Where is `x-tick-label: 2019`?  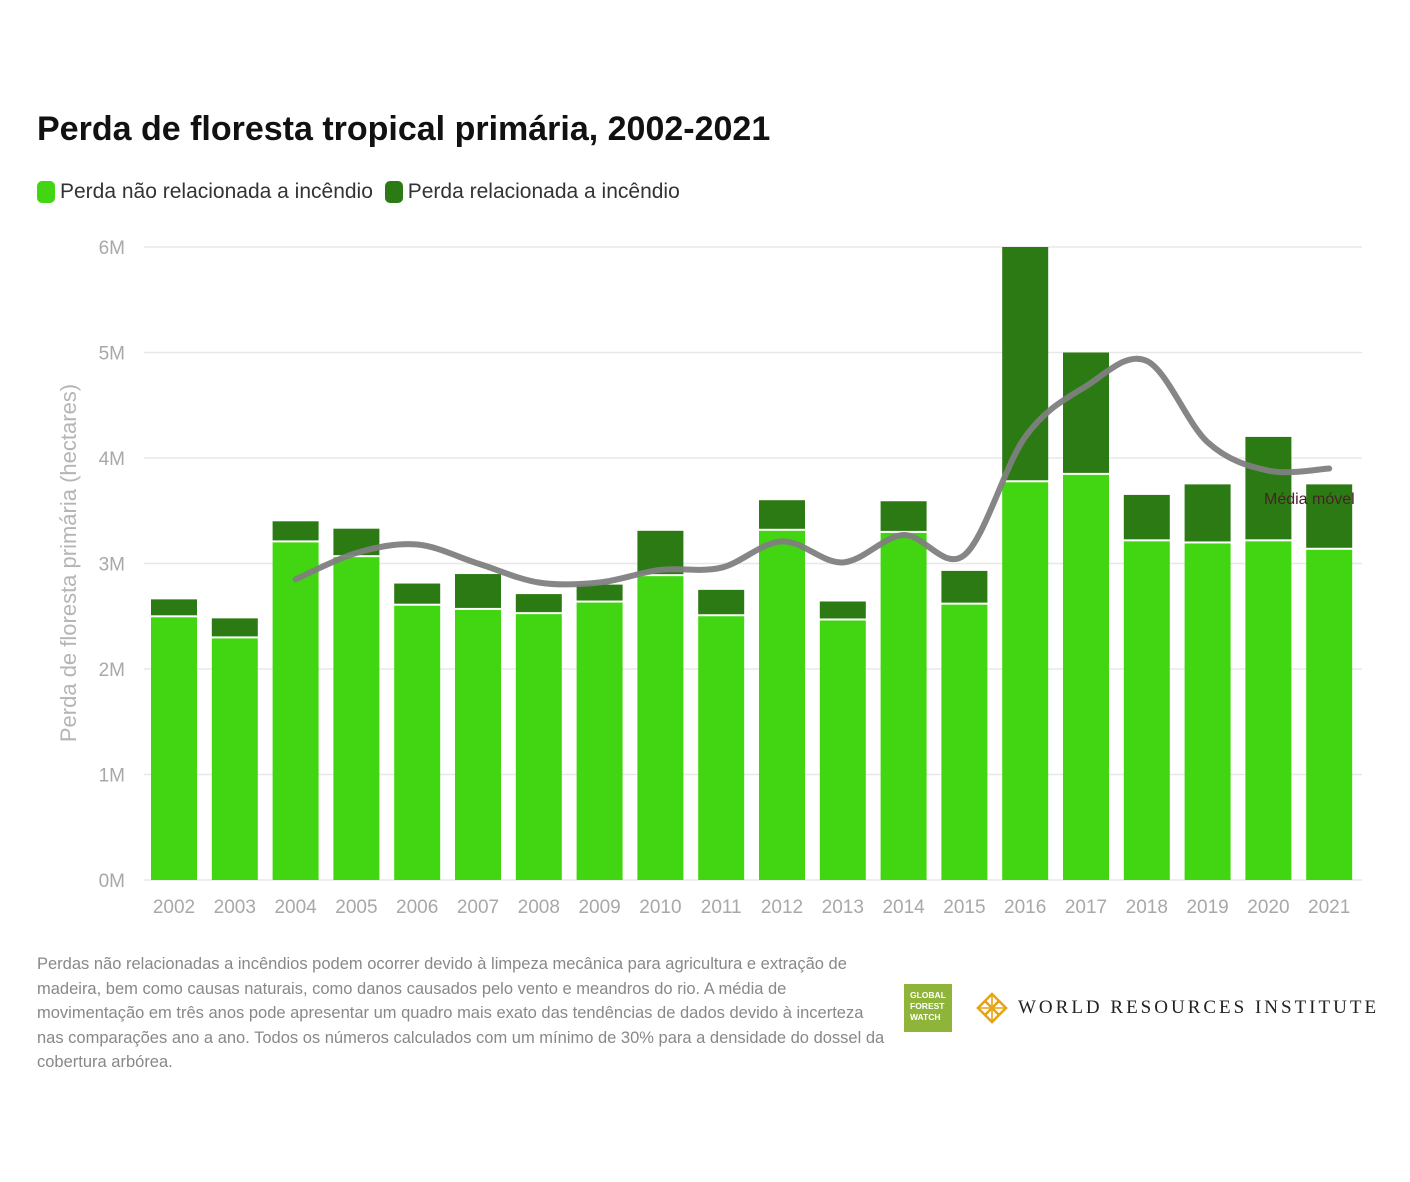
x-tick-label: 2019 is located at coordinates (1207, 907).